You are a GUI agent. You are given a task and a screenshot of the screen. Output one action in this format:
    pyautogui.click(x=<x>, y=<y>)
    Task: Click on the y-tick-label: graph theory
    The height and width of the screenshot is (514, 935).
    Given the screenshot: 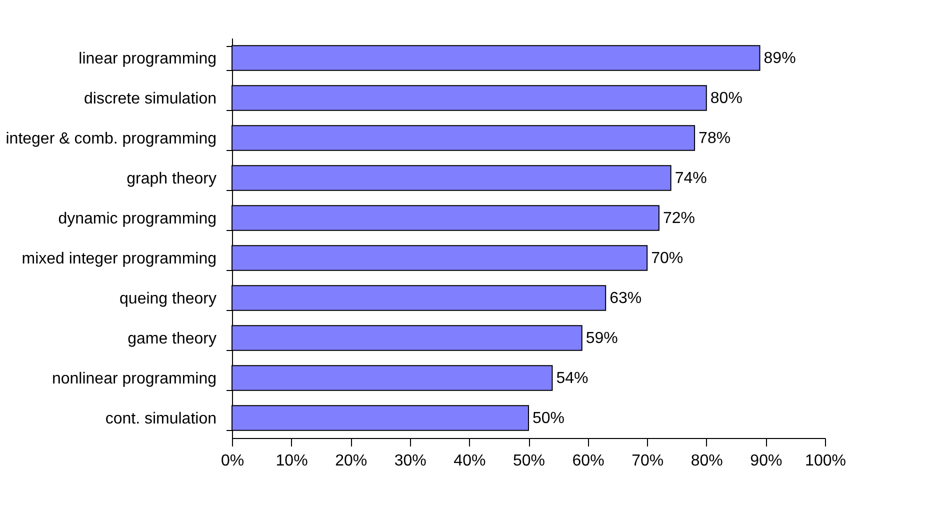 What is the action you would take?
    pyautogui.click(x=171, y=179)
    